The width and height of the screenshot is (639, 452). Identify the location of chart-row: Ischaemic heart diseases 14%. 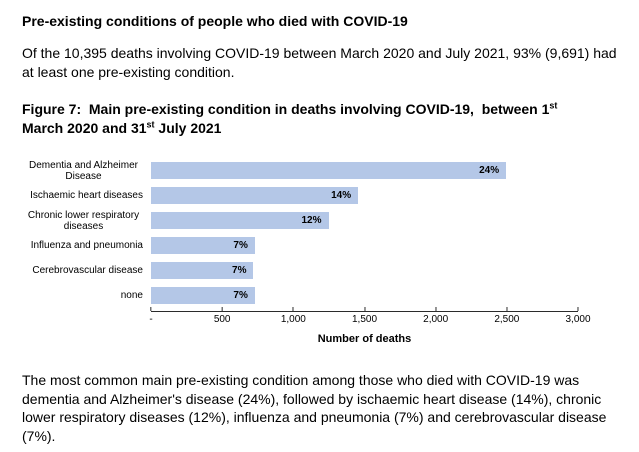
(324, 195).